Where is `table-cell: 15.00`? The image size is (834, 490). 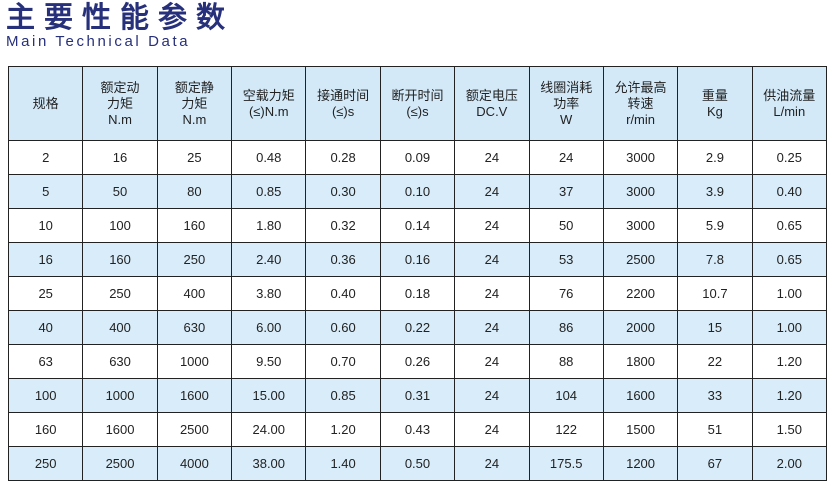 table-cell: 15.00 is located at coordinates (269, 395).